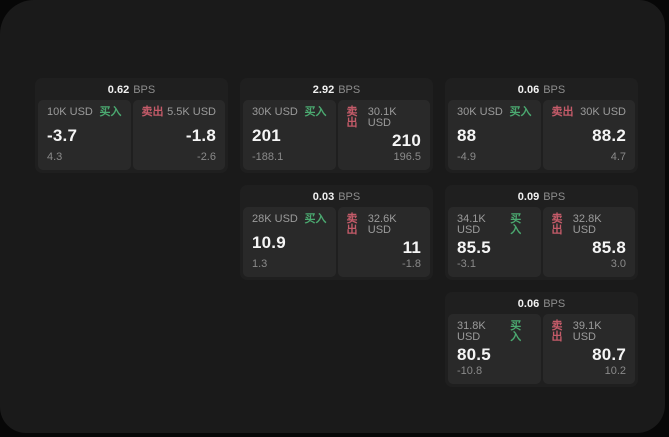 The image size is (669, 437). I want to click on sell-change: 4.7, so click(618, 157).